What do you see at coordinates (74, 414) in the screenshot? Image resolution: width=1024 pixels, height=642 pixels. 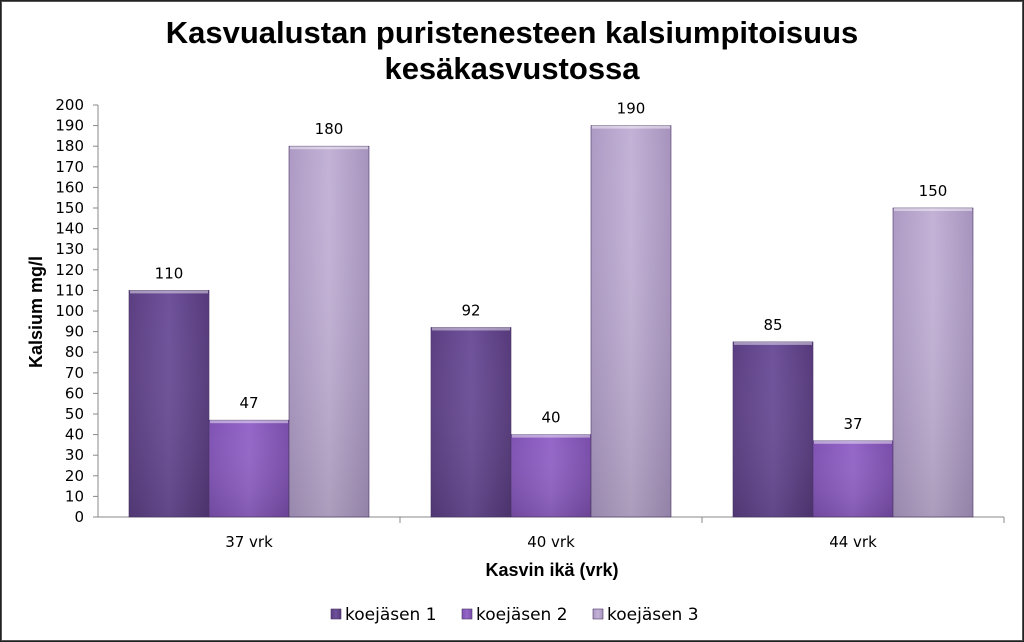 I see `y-tick-label: 50` at bounding box center [74, 414].